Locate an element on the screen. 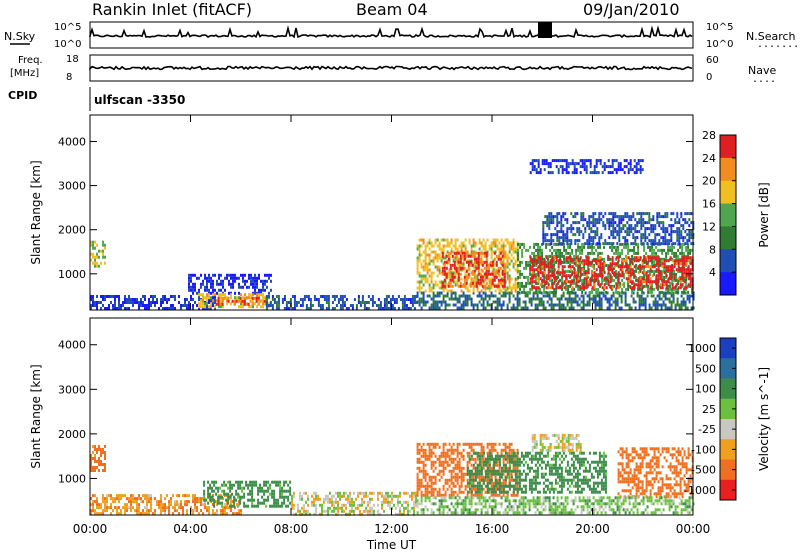  colorbar-tick-label: 500 is located at coordinates (705, 368).